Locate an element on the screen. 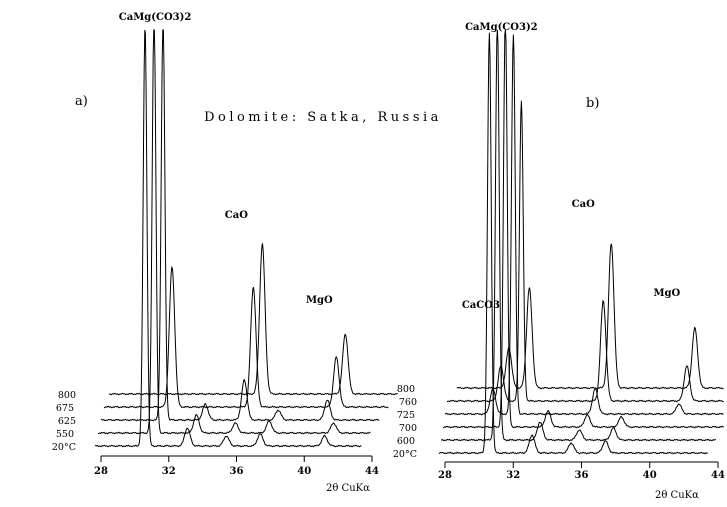 The height and width of the screenshot is (507, 727). series-label: 625 is located at coordinates (67, 421).